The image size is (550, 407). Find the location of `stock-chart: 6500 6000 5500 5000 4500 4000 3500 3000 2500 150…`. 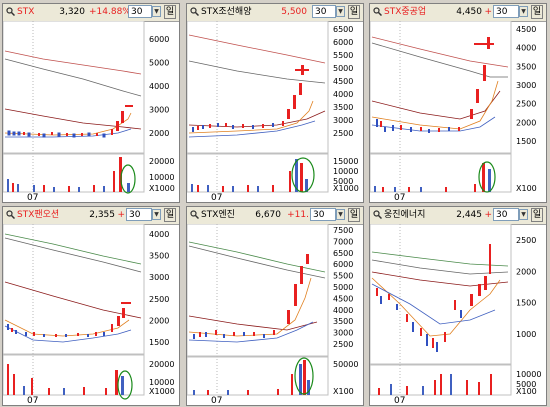

stock-chart: 6500 6000 5500 5000 4500 4000 3500 3000 2500 150… is located at coordinates (273, 107).